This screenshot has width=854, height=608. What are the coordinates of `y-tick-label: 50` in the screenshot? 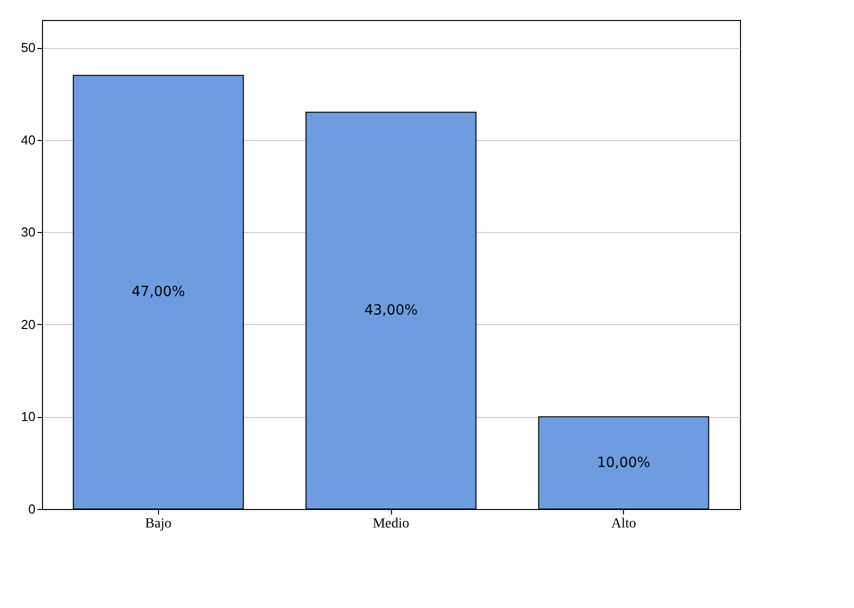 It's located at (28, 48).